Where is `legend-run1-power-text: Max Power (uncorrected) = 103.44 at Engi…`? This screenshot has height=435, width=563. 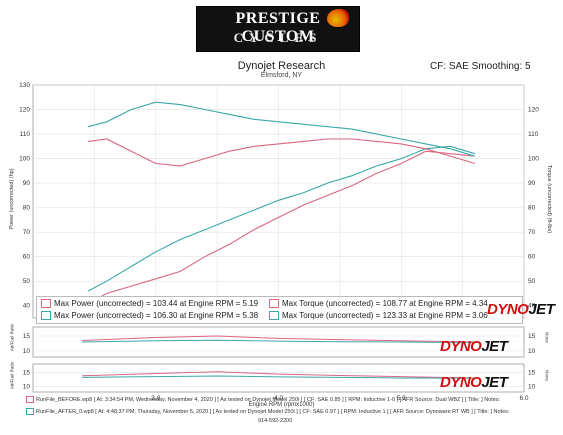
legend-run1-power-text: Max Power (uncorrected) = 103.44 at Engi… is located at coordinates (156, 303).